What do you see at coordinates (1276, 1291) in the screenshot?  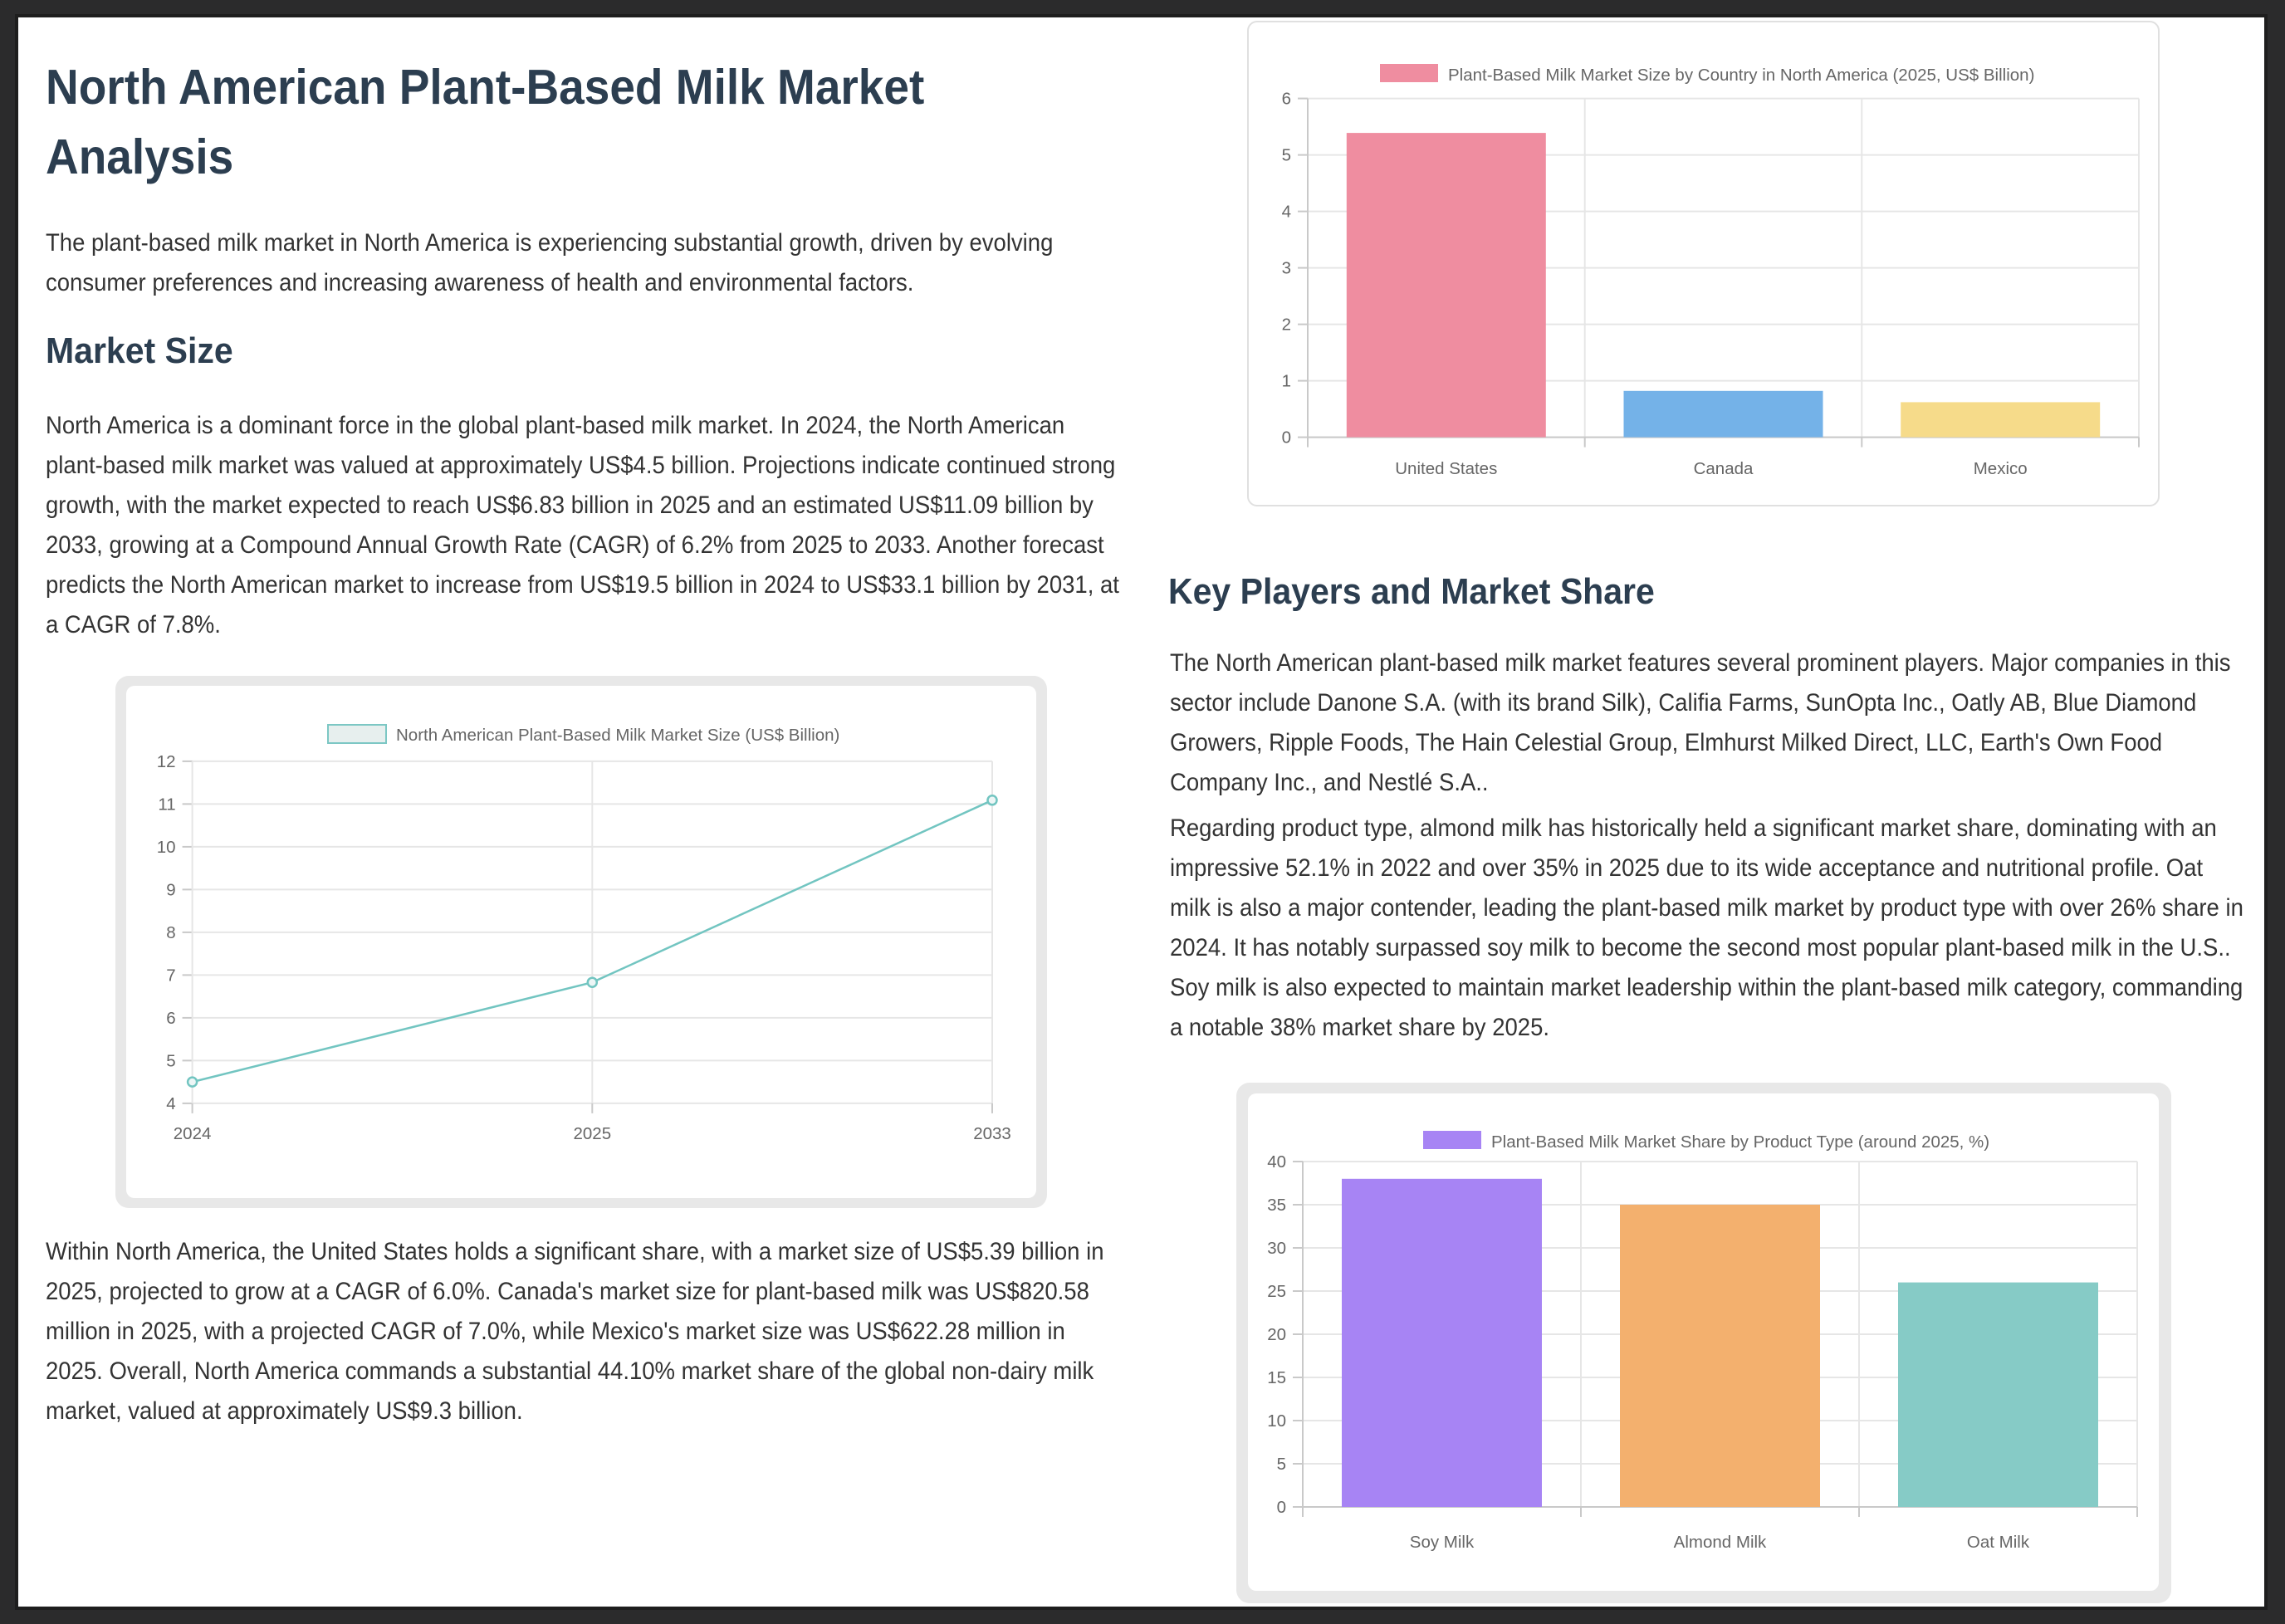 I see `svg-text: 25` at bounding box center [1276, 1291].